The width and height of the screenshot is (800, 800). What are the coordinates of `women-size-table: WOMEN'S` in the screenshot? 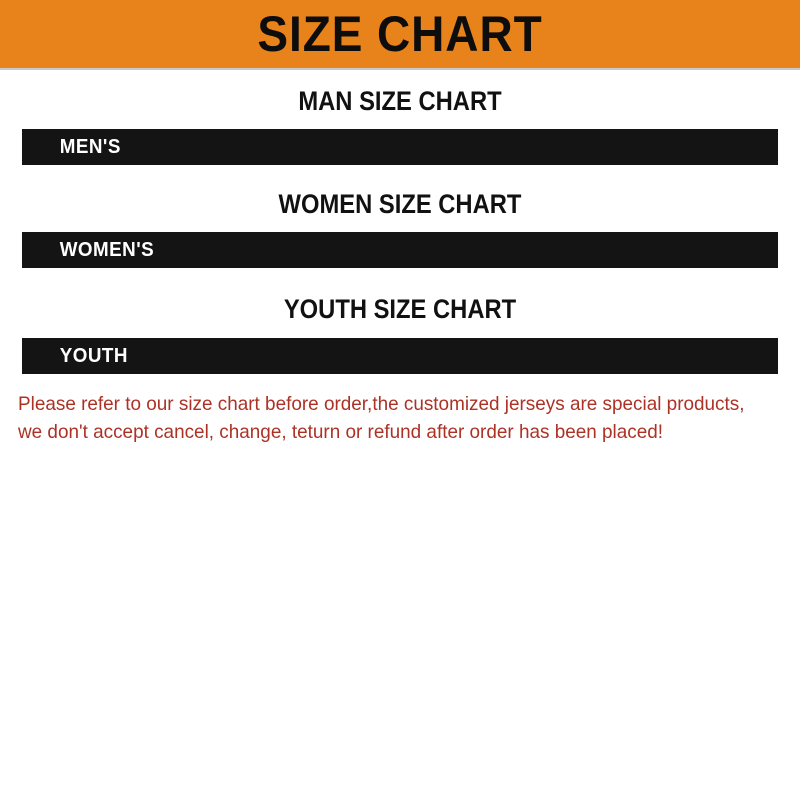 It's located at (400, 250).